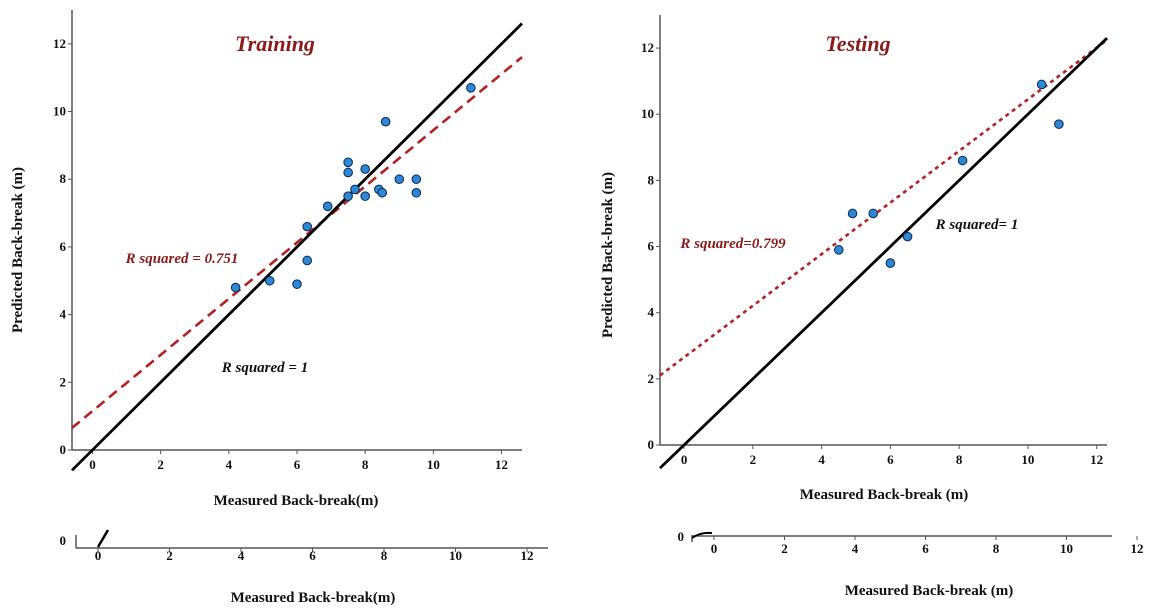 The image size is (1156, 609). What do you see at coordinates (433, 464) in the screenshot?
I see `training-x-tick-label: 10` at bounding box center [433, 464].